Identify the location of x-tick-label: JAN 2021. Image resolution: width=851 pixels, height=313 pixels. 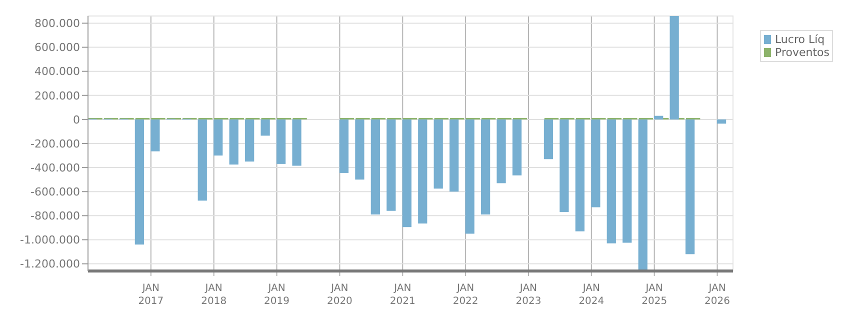
(403, 295).